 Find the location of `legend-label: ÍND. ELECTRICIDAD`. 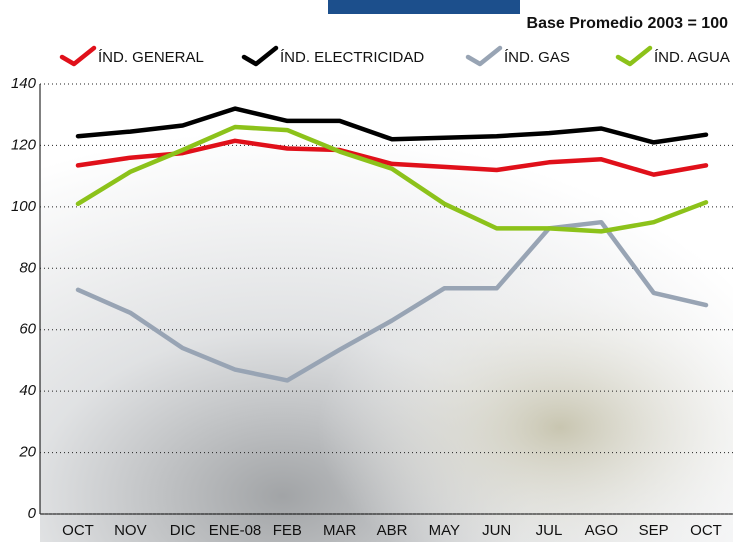

legend-label: ÍND. ELECTRICIDAD is located at coordinates (352, 57).